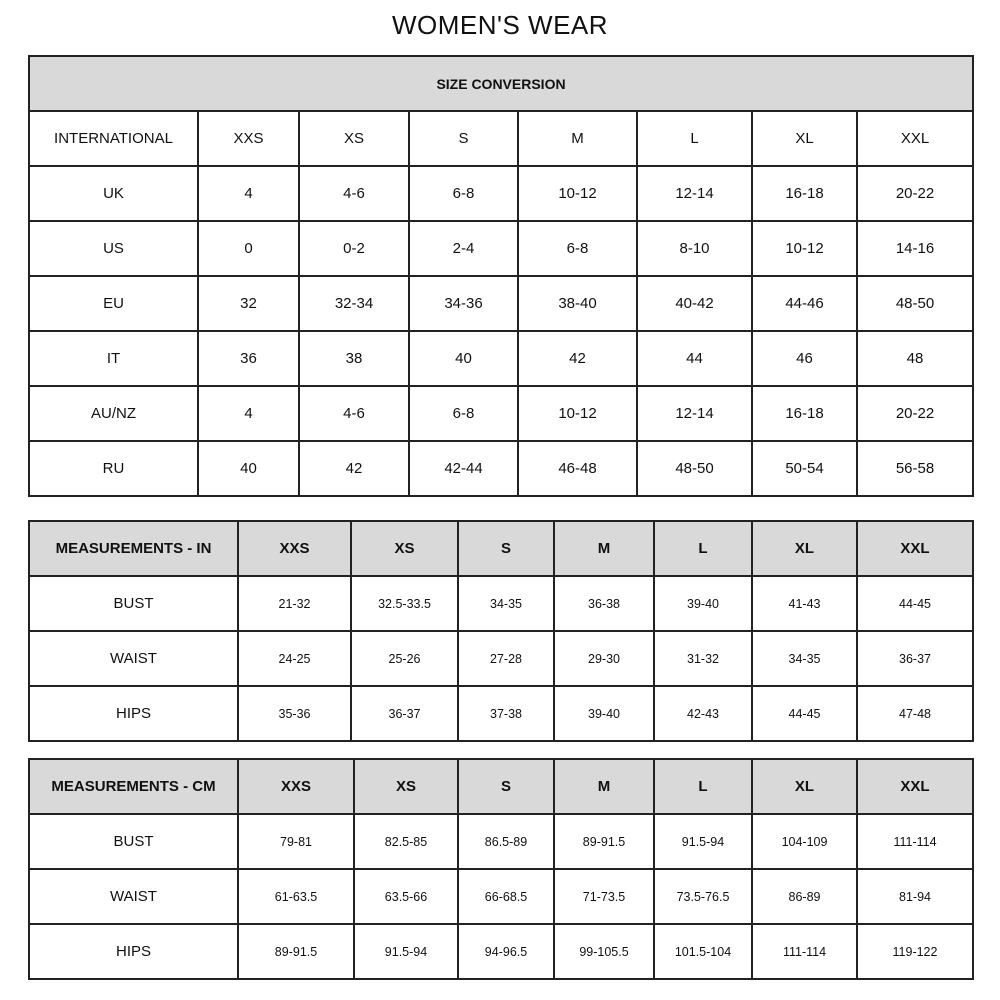 The image size is (1000, 1000). I want to click on header-row: INTERNATIONAL XXS XS S M L XL XXL, so click(501, 138).